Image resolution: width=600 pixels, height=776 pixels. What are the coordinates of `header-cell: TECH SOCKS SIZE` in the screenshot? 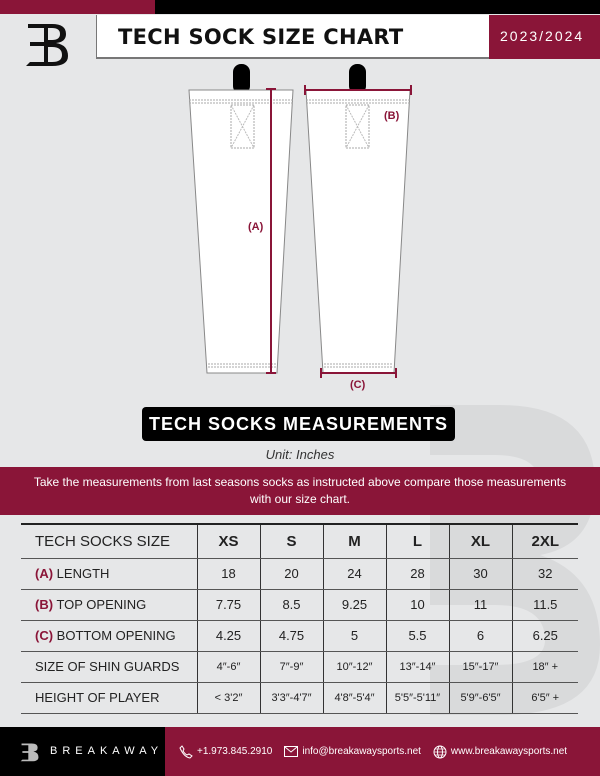 It's located at (109, 541).